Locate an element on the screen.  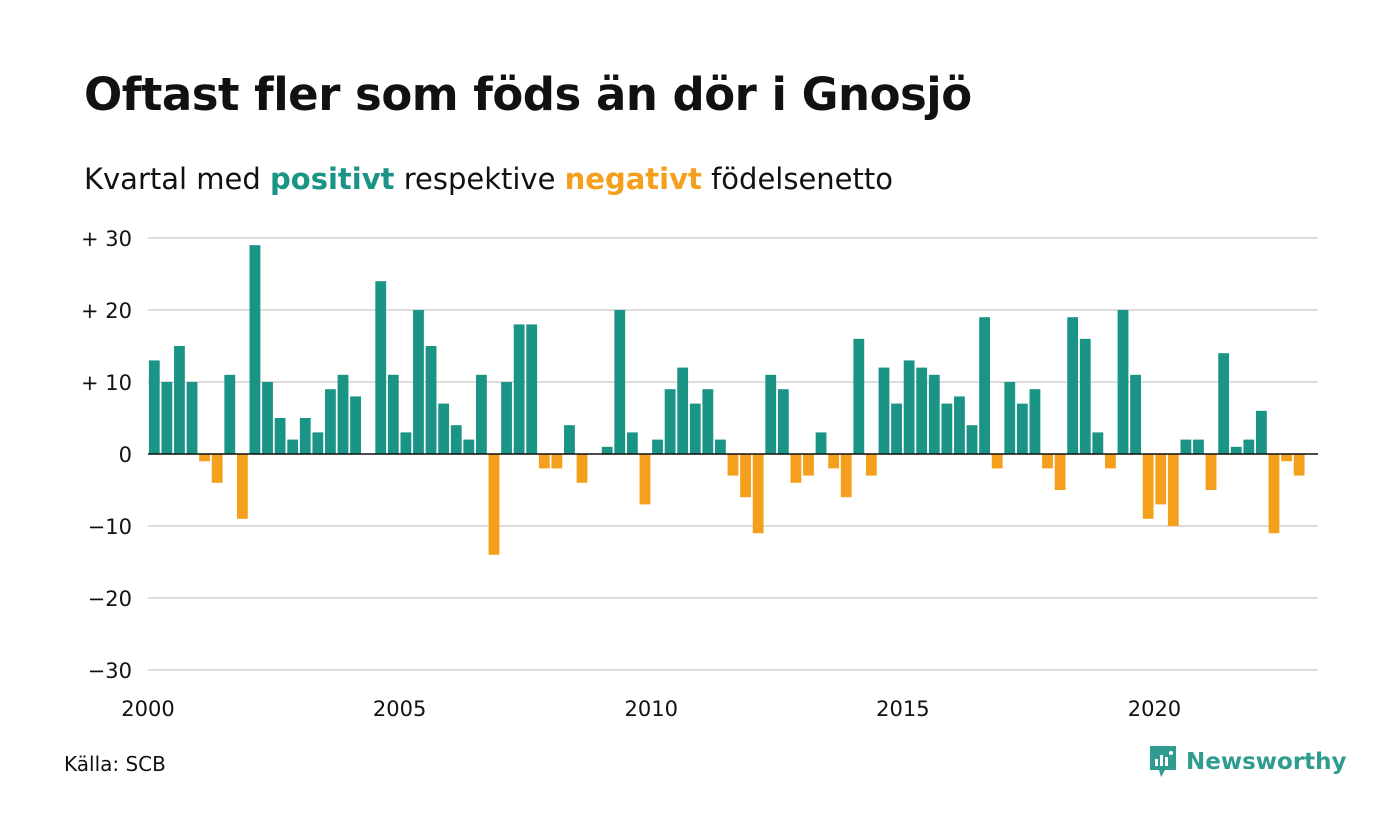
newsworthy-logo: Newsworthy is located at coordinates (1247, 762).